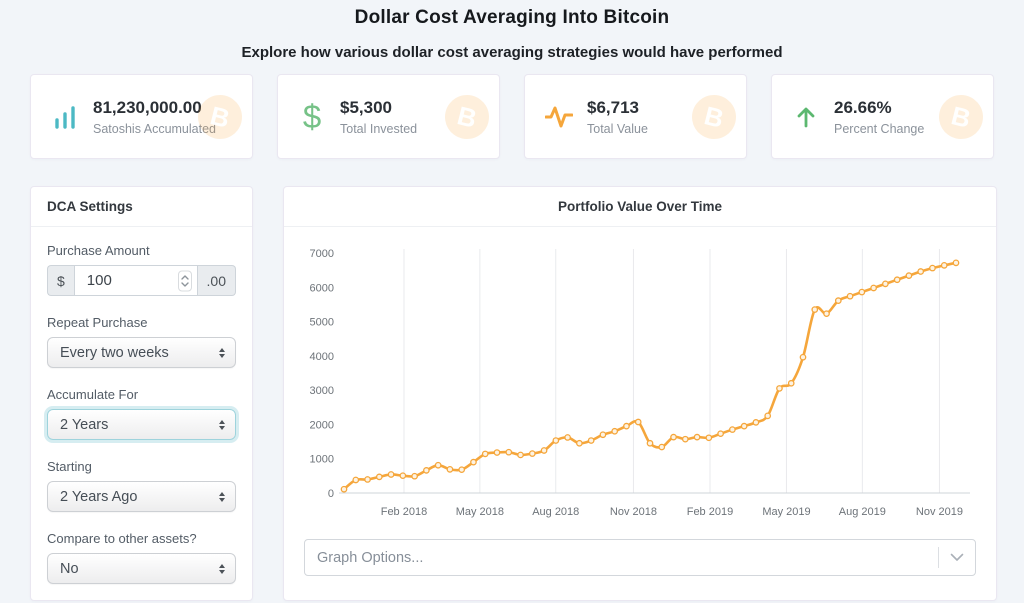 This screenshot has width=1024, height=603. I want to click on purchase-amount-input, so click(135, 280).